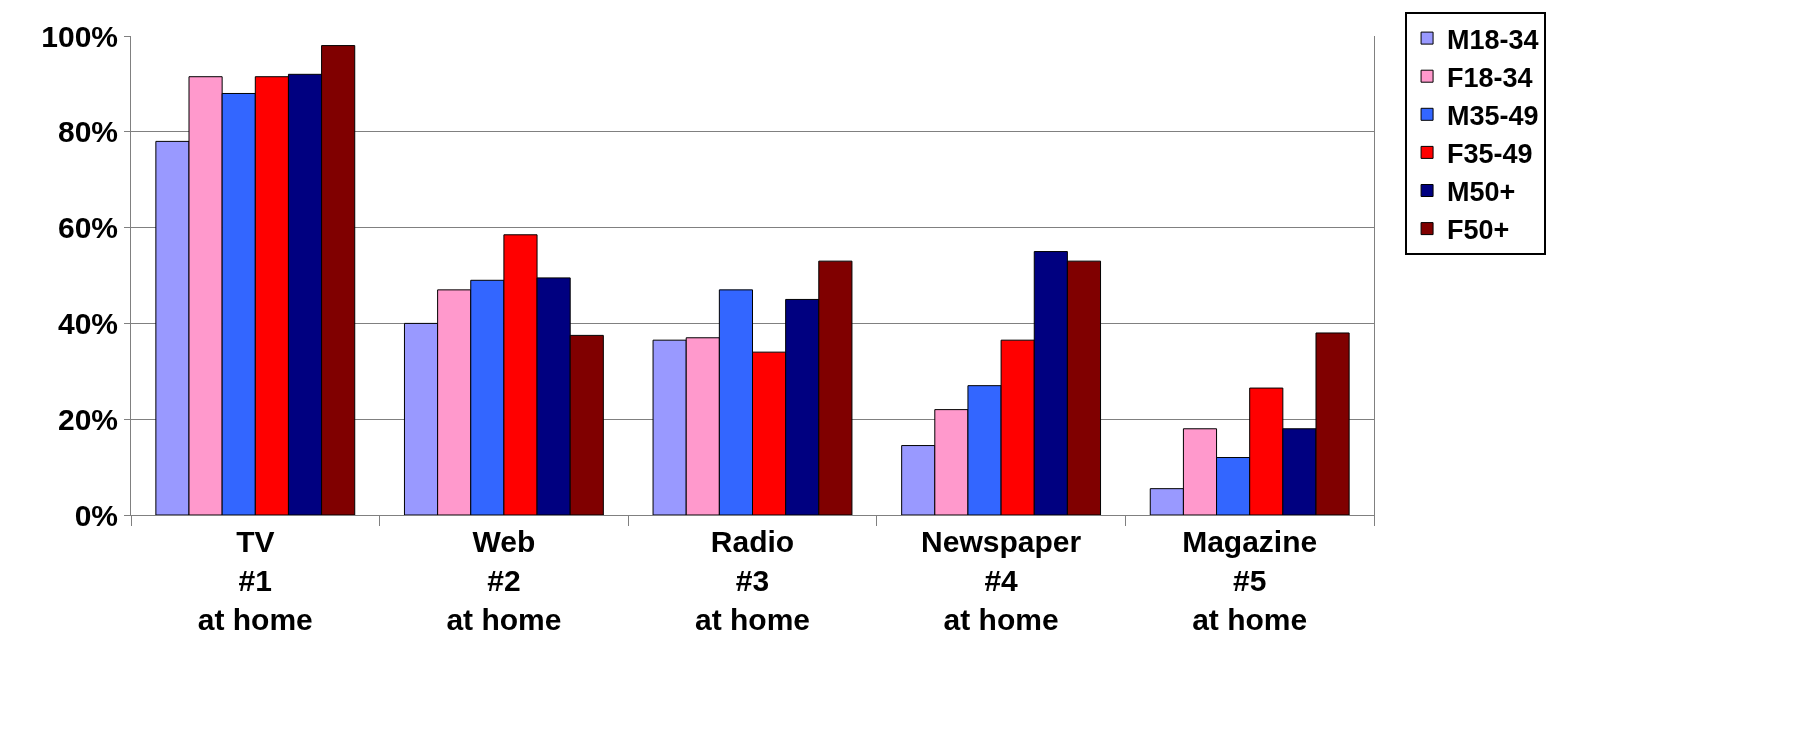  I want to click on x-tick-label: Newspaper #4 at home, so click(1001, 580).